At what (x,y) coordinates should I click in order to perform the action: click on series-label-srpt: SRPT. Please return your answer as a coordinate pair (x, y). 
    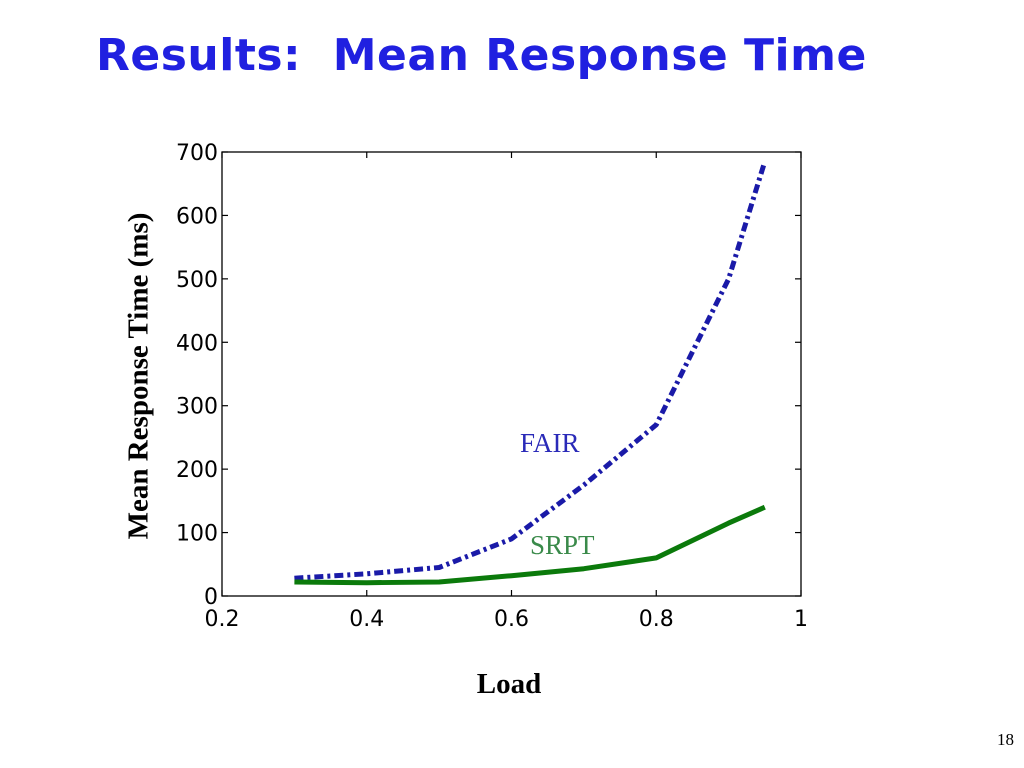
    Looking at the image, I should click on (562, 545).